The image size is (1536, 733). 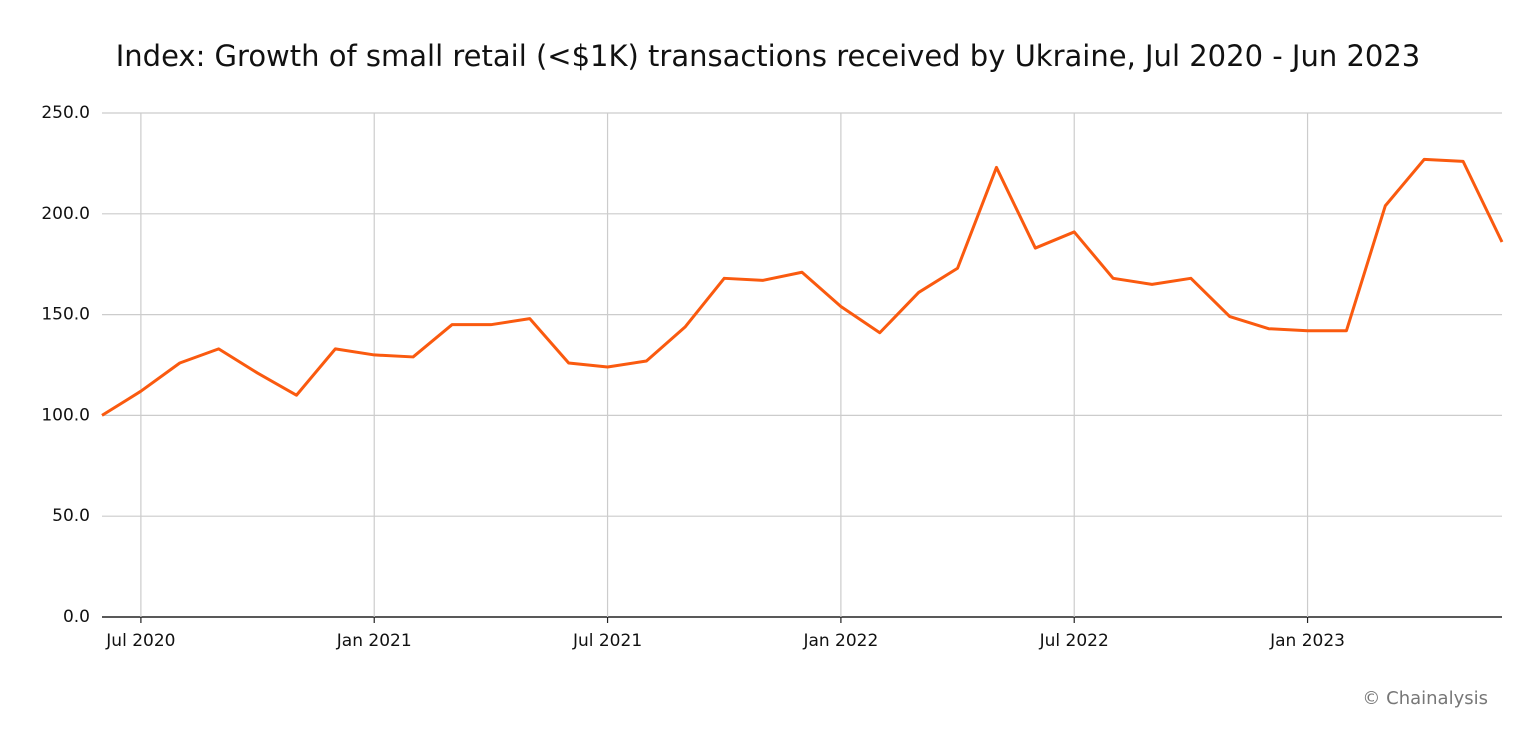 What do you see at coordinates (1425, 698) in the screenshot?
I see `credit: © Chainalysis` at bounding box center [1425, 698].